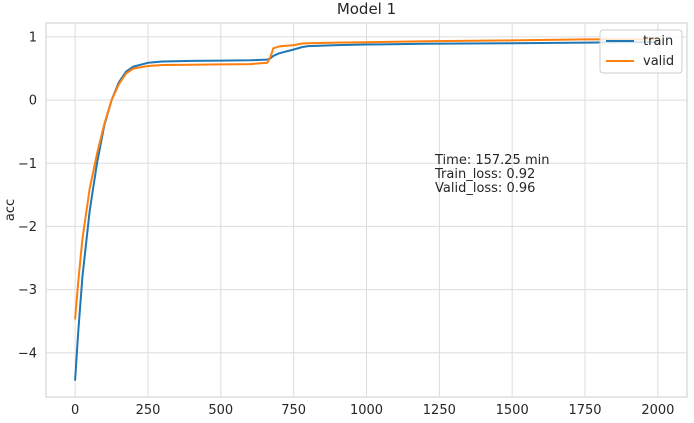 The height and width of the screenshot is (423, 694). I want to click on legend-label-valid: valid, so click(658, 61).